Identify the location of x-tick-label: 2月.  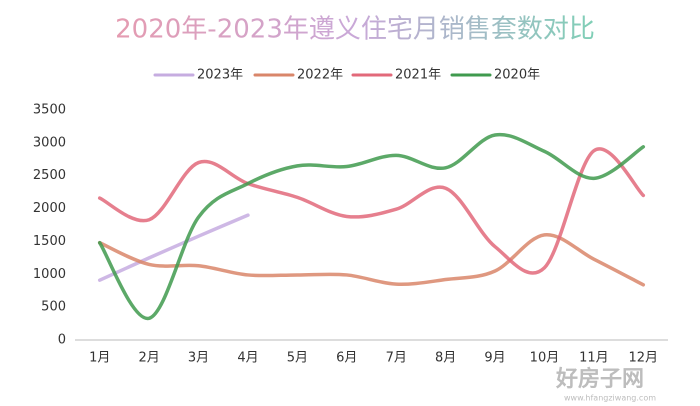
(148, 358).